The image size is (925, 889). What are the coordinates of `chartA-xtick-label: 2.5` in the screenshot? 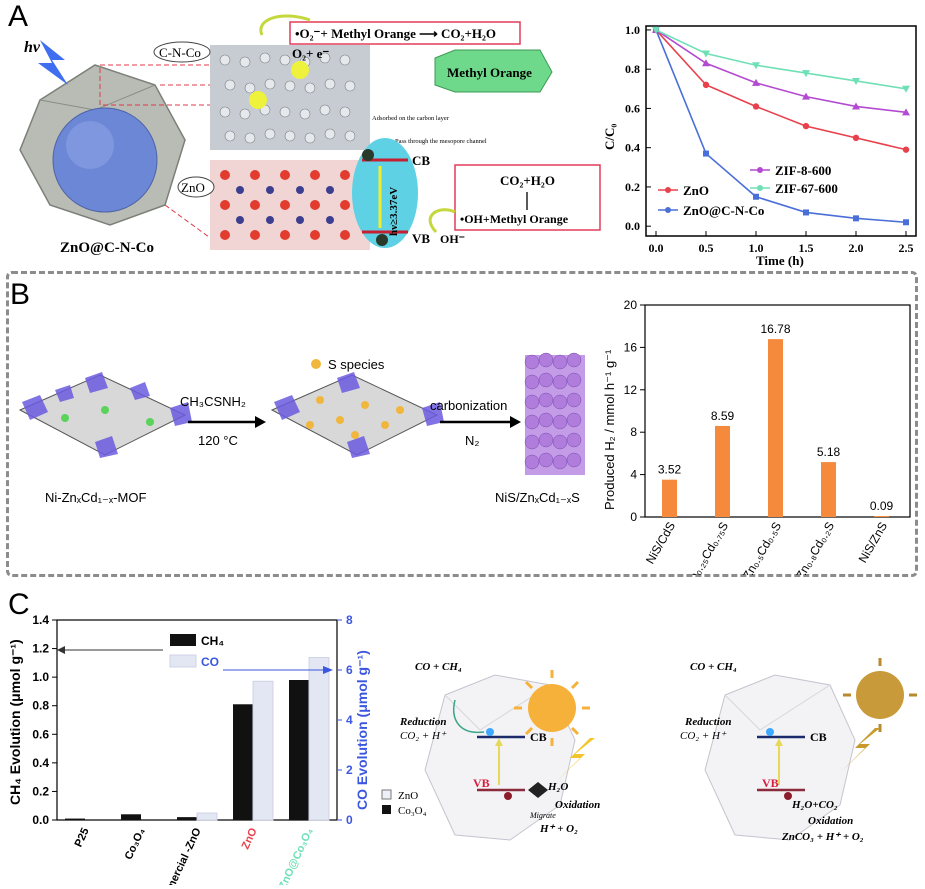 It's located at (906, 248).